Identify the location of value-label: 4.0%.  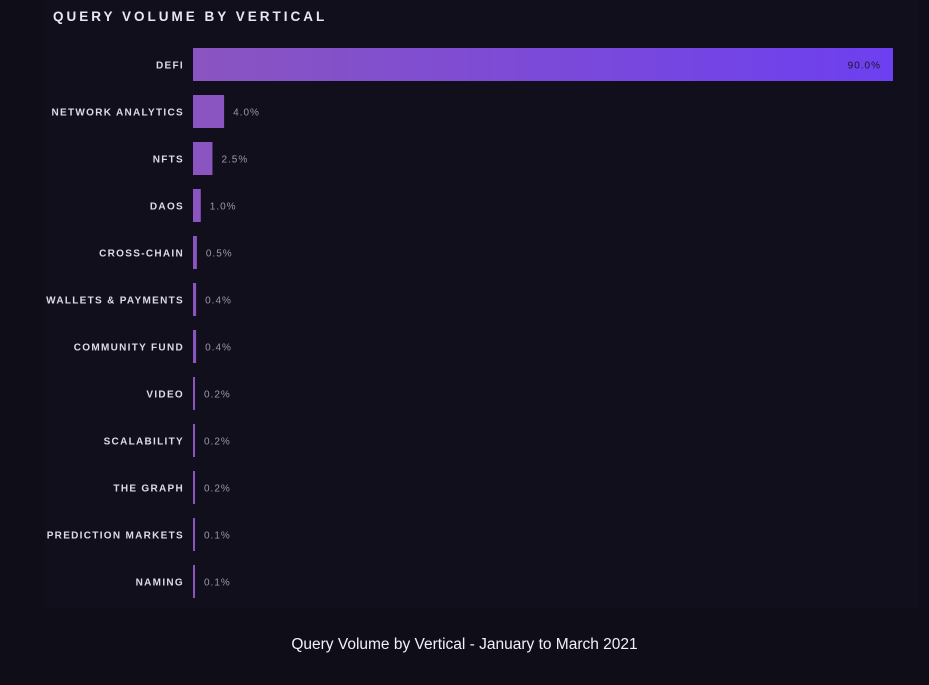
(246, 113).